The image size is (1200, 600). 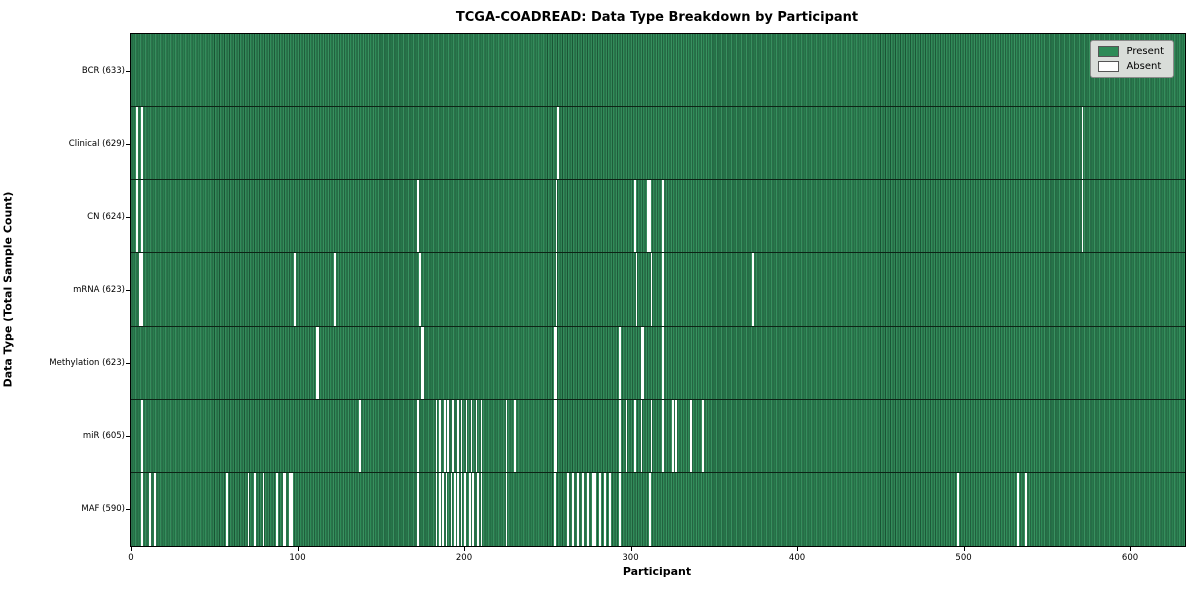 I want to click on y-tick-label: Methylation (623), so click(x=87, y=363).